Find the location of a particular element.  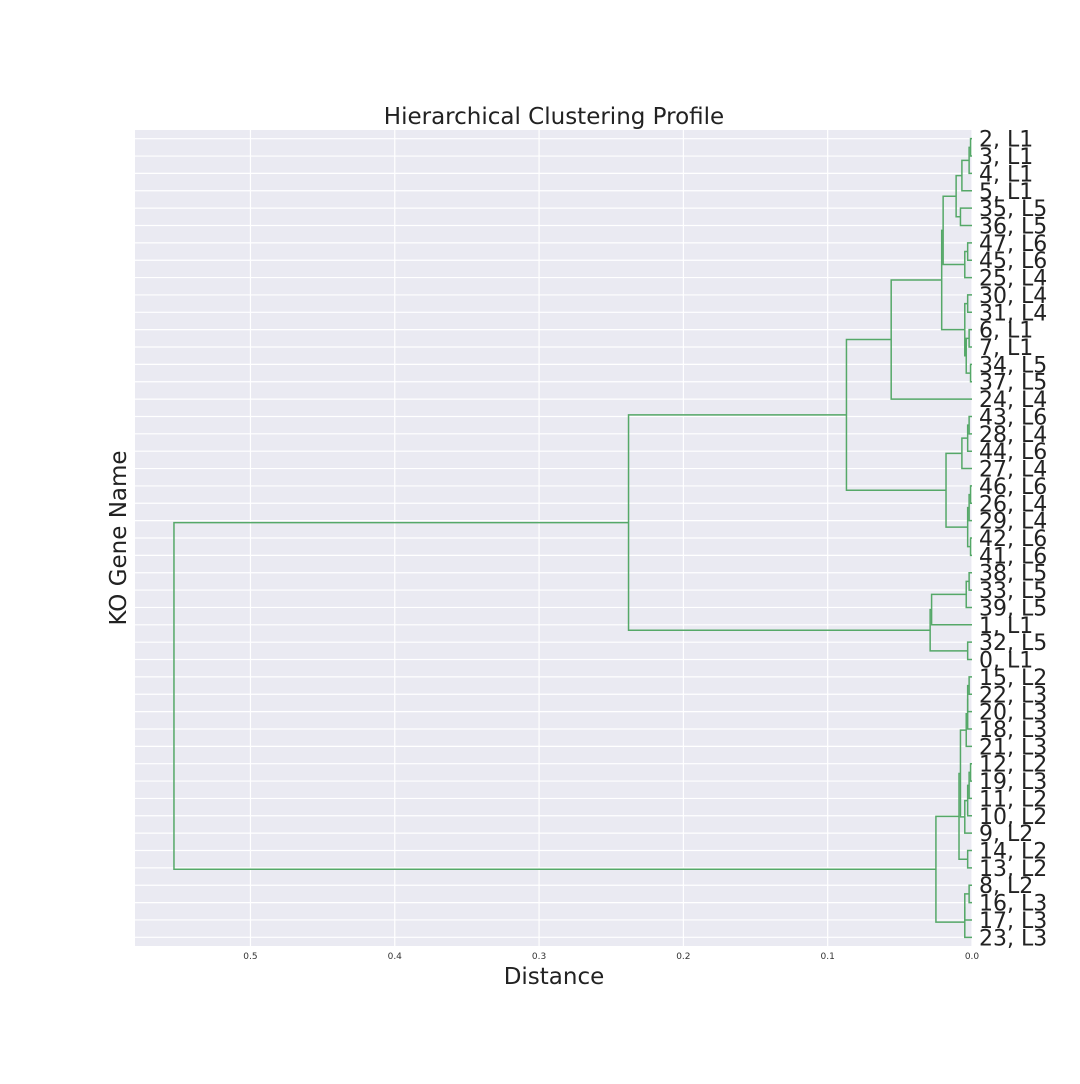

leaf-label: 5, L1 is located at coordinates (1006, 192).